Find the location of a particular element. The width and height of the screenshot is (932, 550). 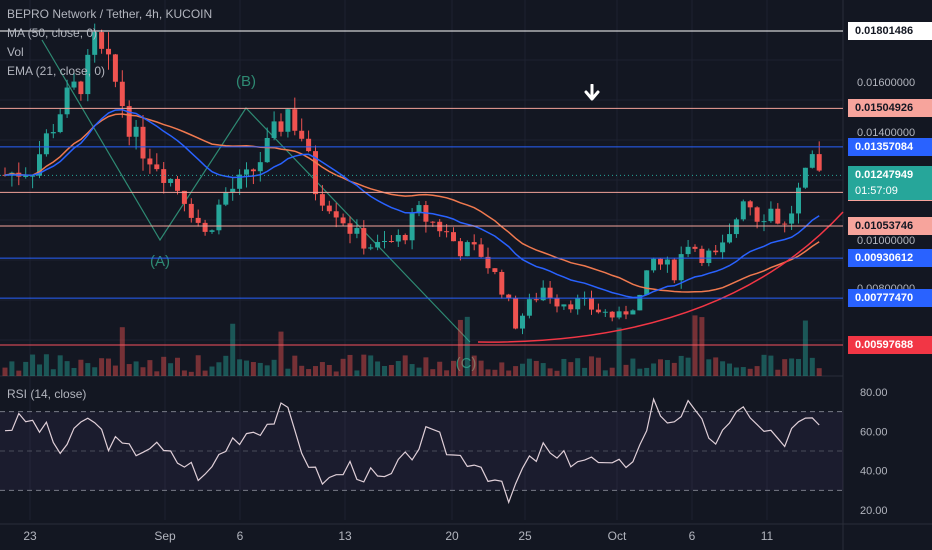

time-tick-2: 6 is located at coordinates (240, 536).